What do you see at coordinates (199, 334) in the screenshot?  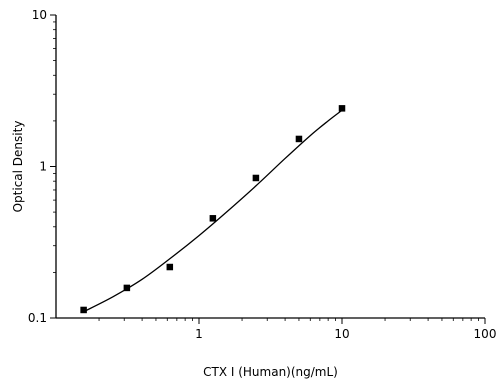 I see `x-tick-label: 1` at bounding box center [199, 334].